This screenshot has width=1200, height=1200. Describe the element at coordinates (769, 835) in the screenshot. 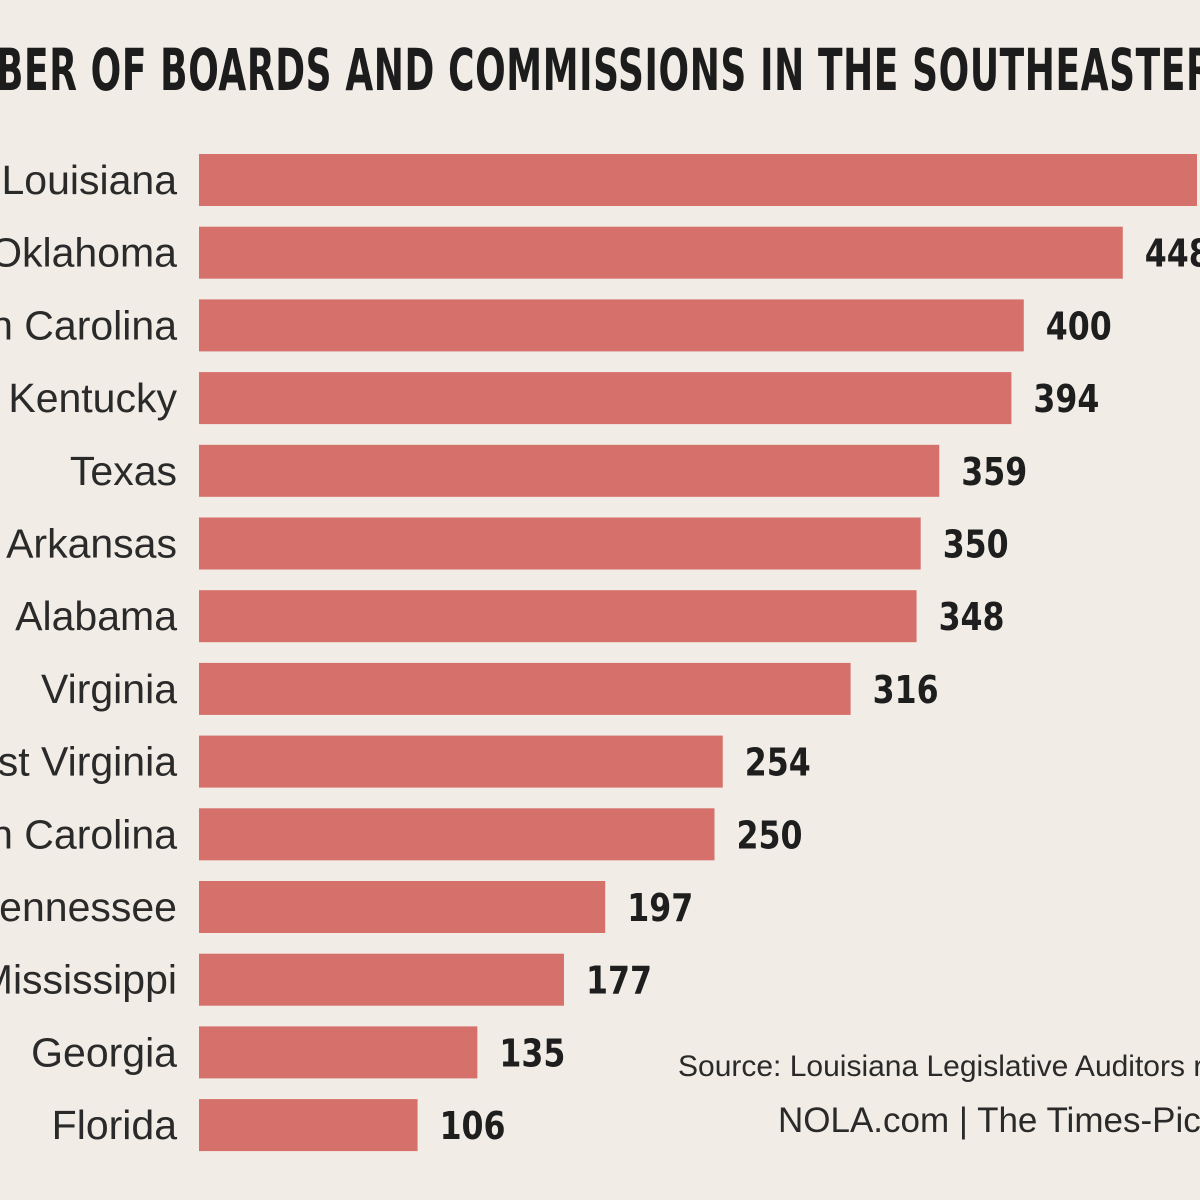

I see `value-label: 250` at that location.